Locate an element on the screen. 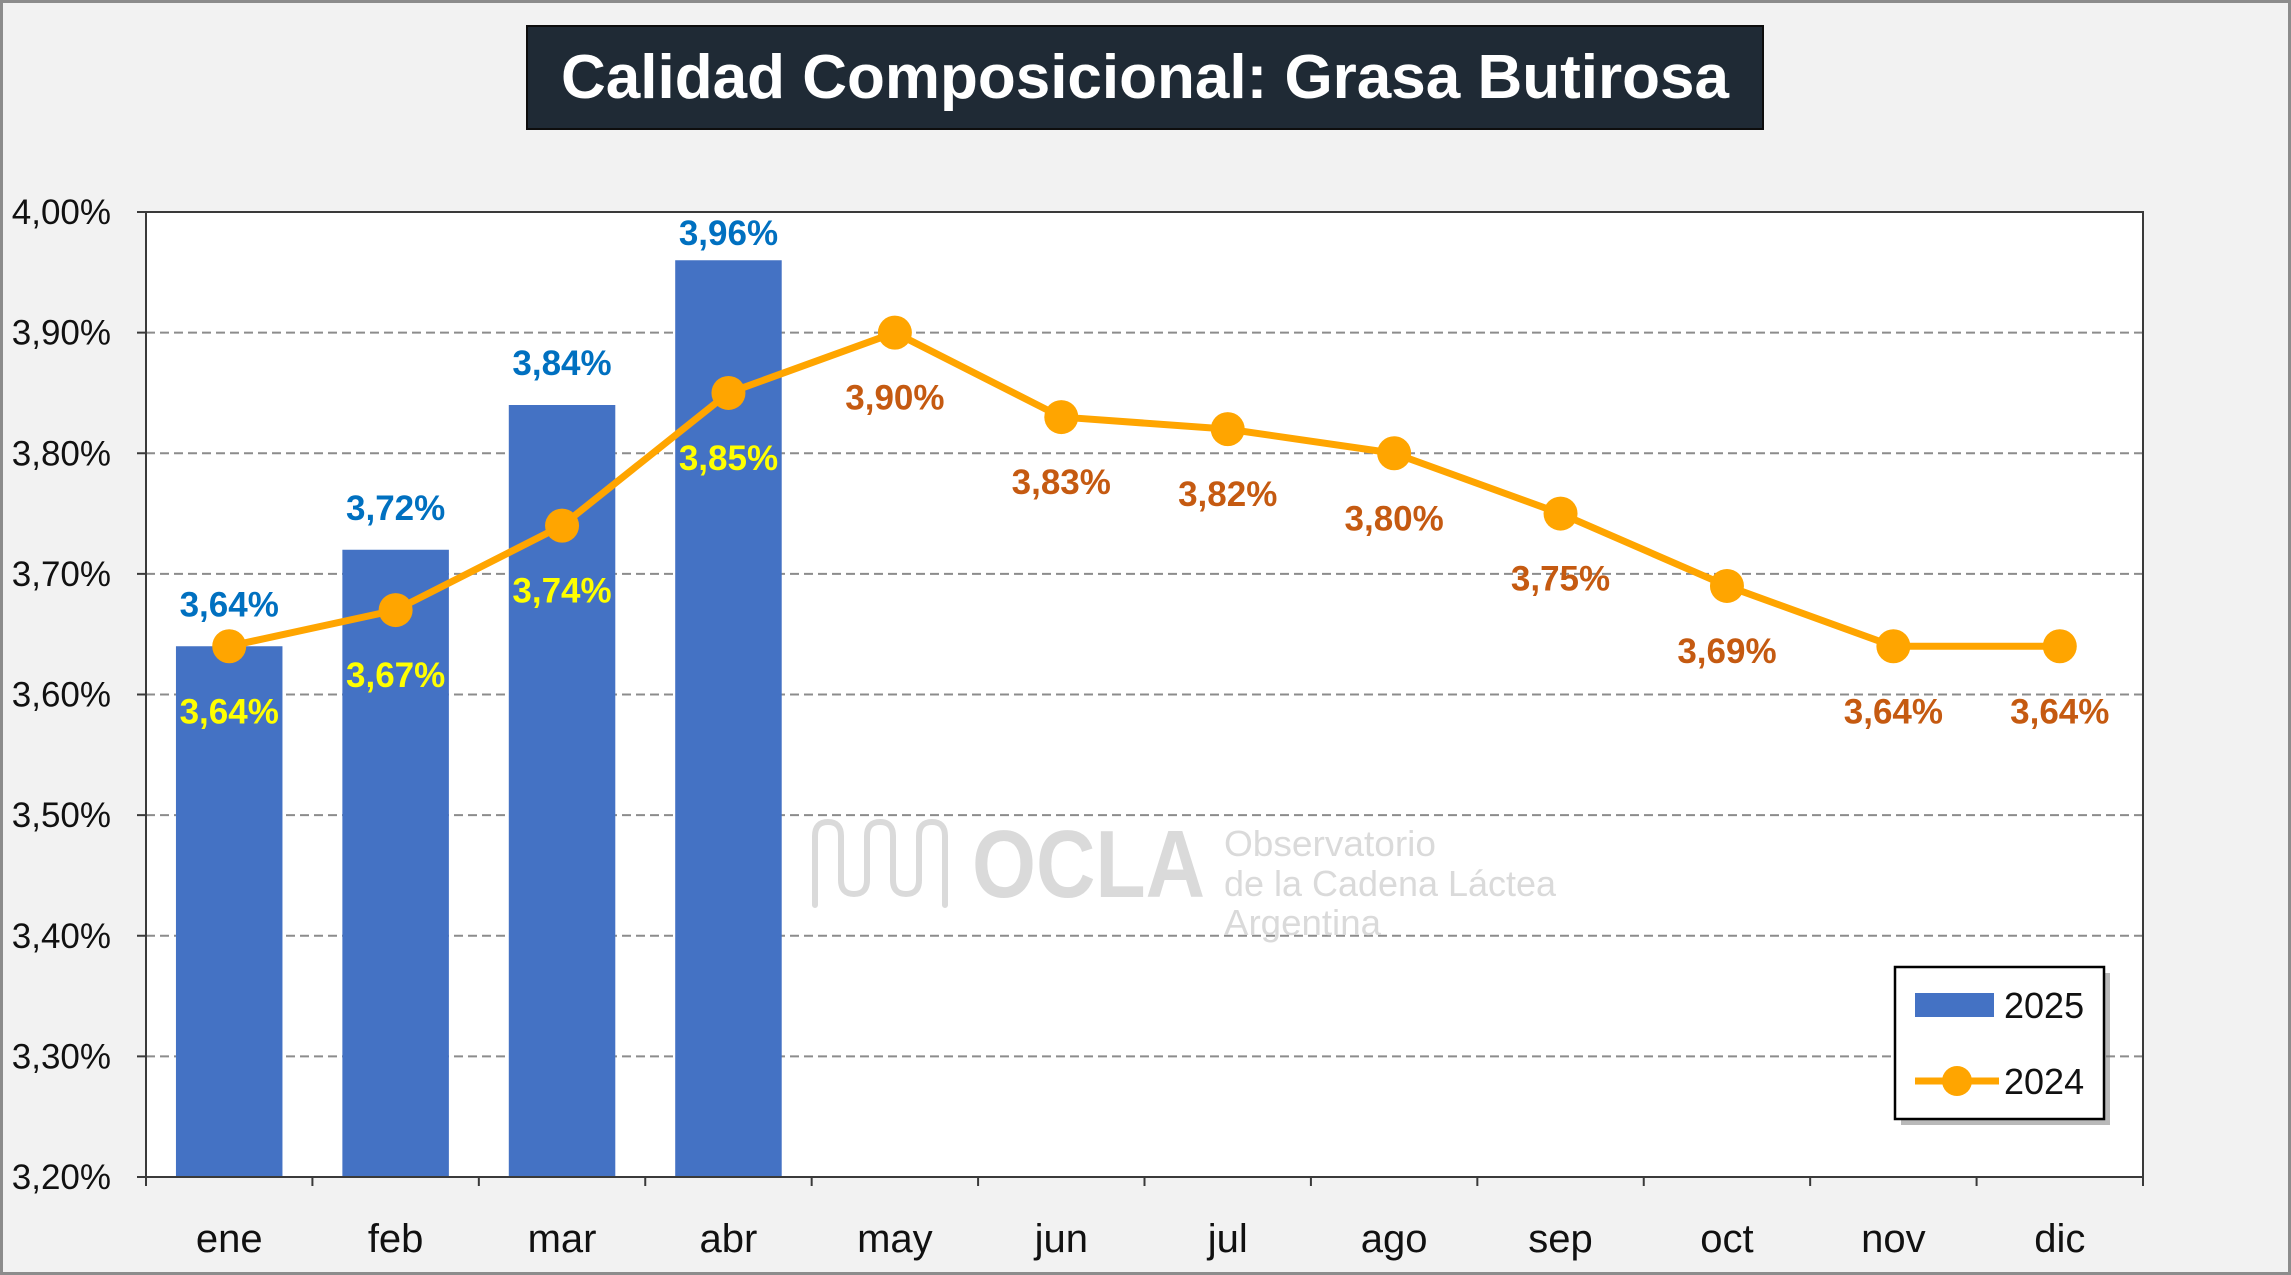  point-2024-ago is located at coordinates (1394, 453).